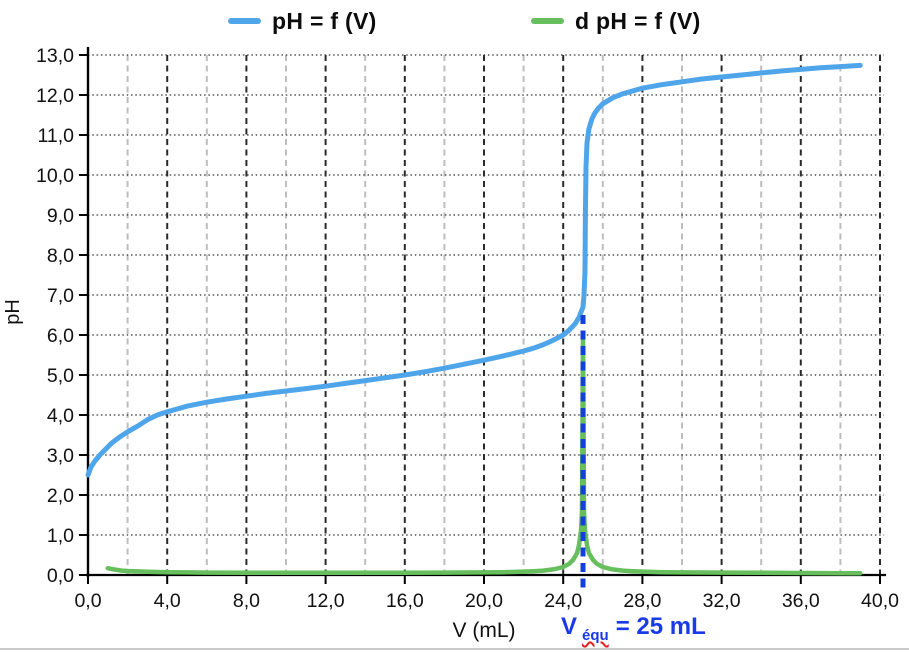  Describe the element at coordinates (55, 56) in the screenshot. I see `y-tick-label: 13,0` at that location.